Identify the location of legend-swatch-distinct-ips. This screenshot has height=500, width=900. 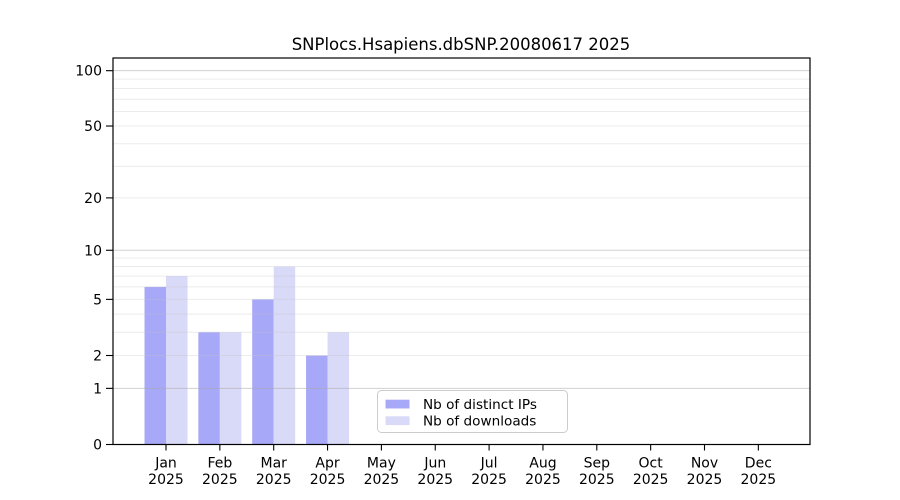
(397, 404).